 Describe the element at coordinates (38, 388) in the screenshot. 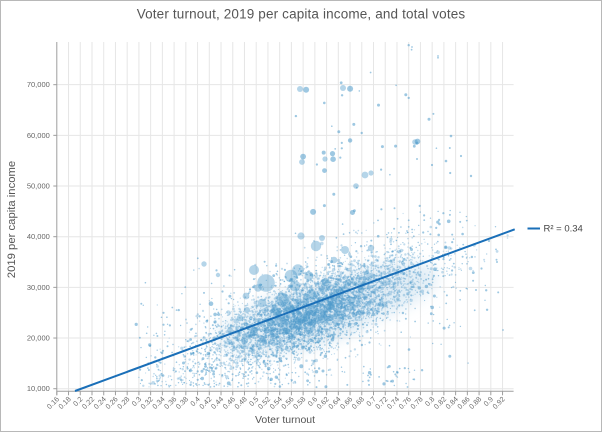

I see `svg-text: 10,000` at that location.